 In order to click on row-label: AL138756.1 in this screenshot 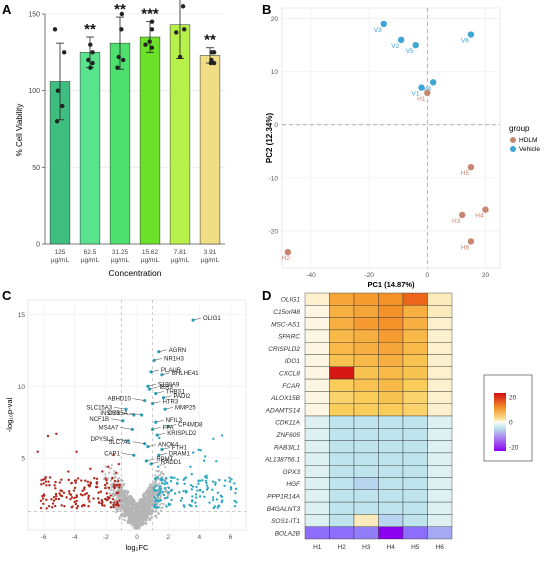, I will do `click(282, 460)`.